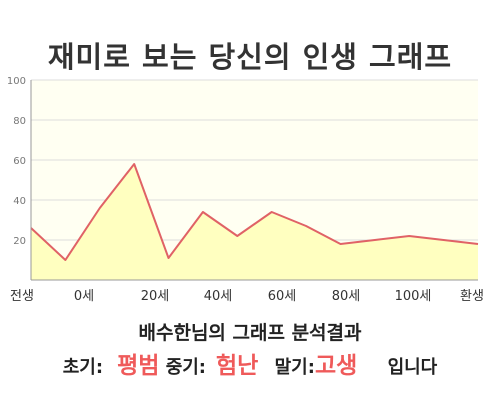  What do you see at coordinates (237, 366) in the screenshot?
I see `middle-value: 험난` at bounding box center [237, 366].